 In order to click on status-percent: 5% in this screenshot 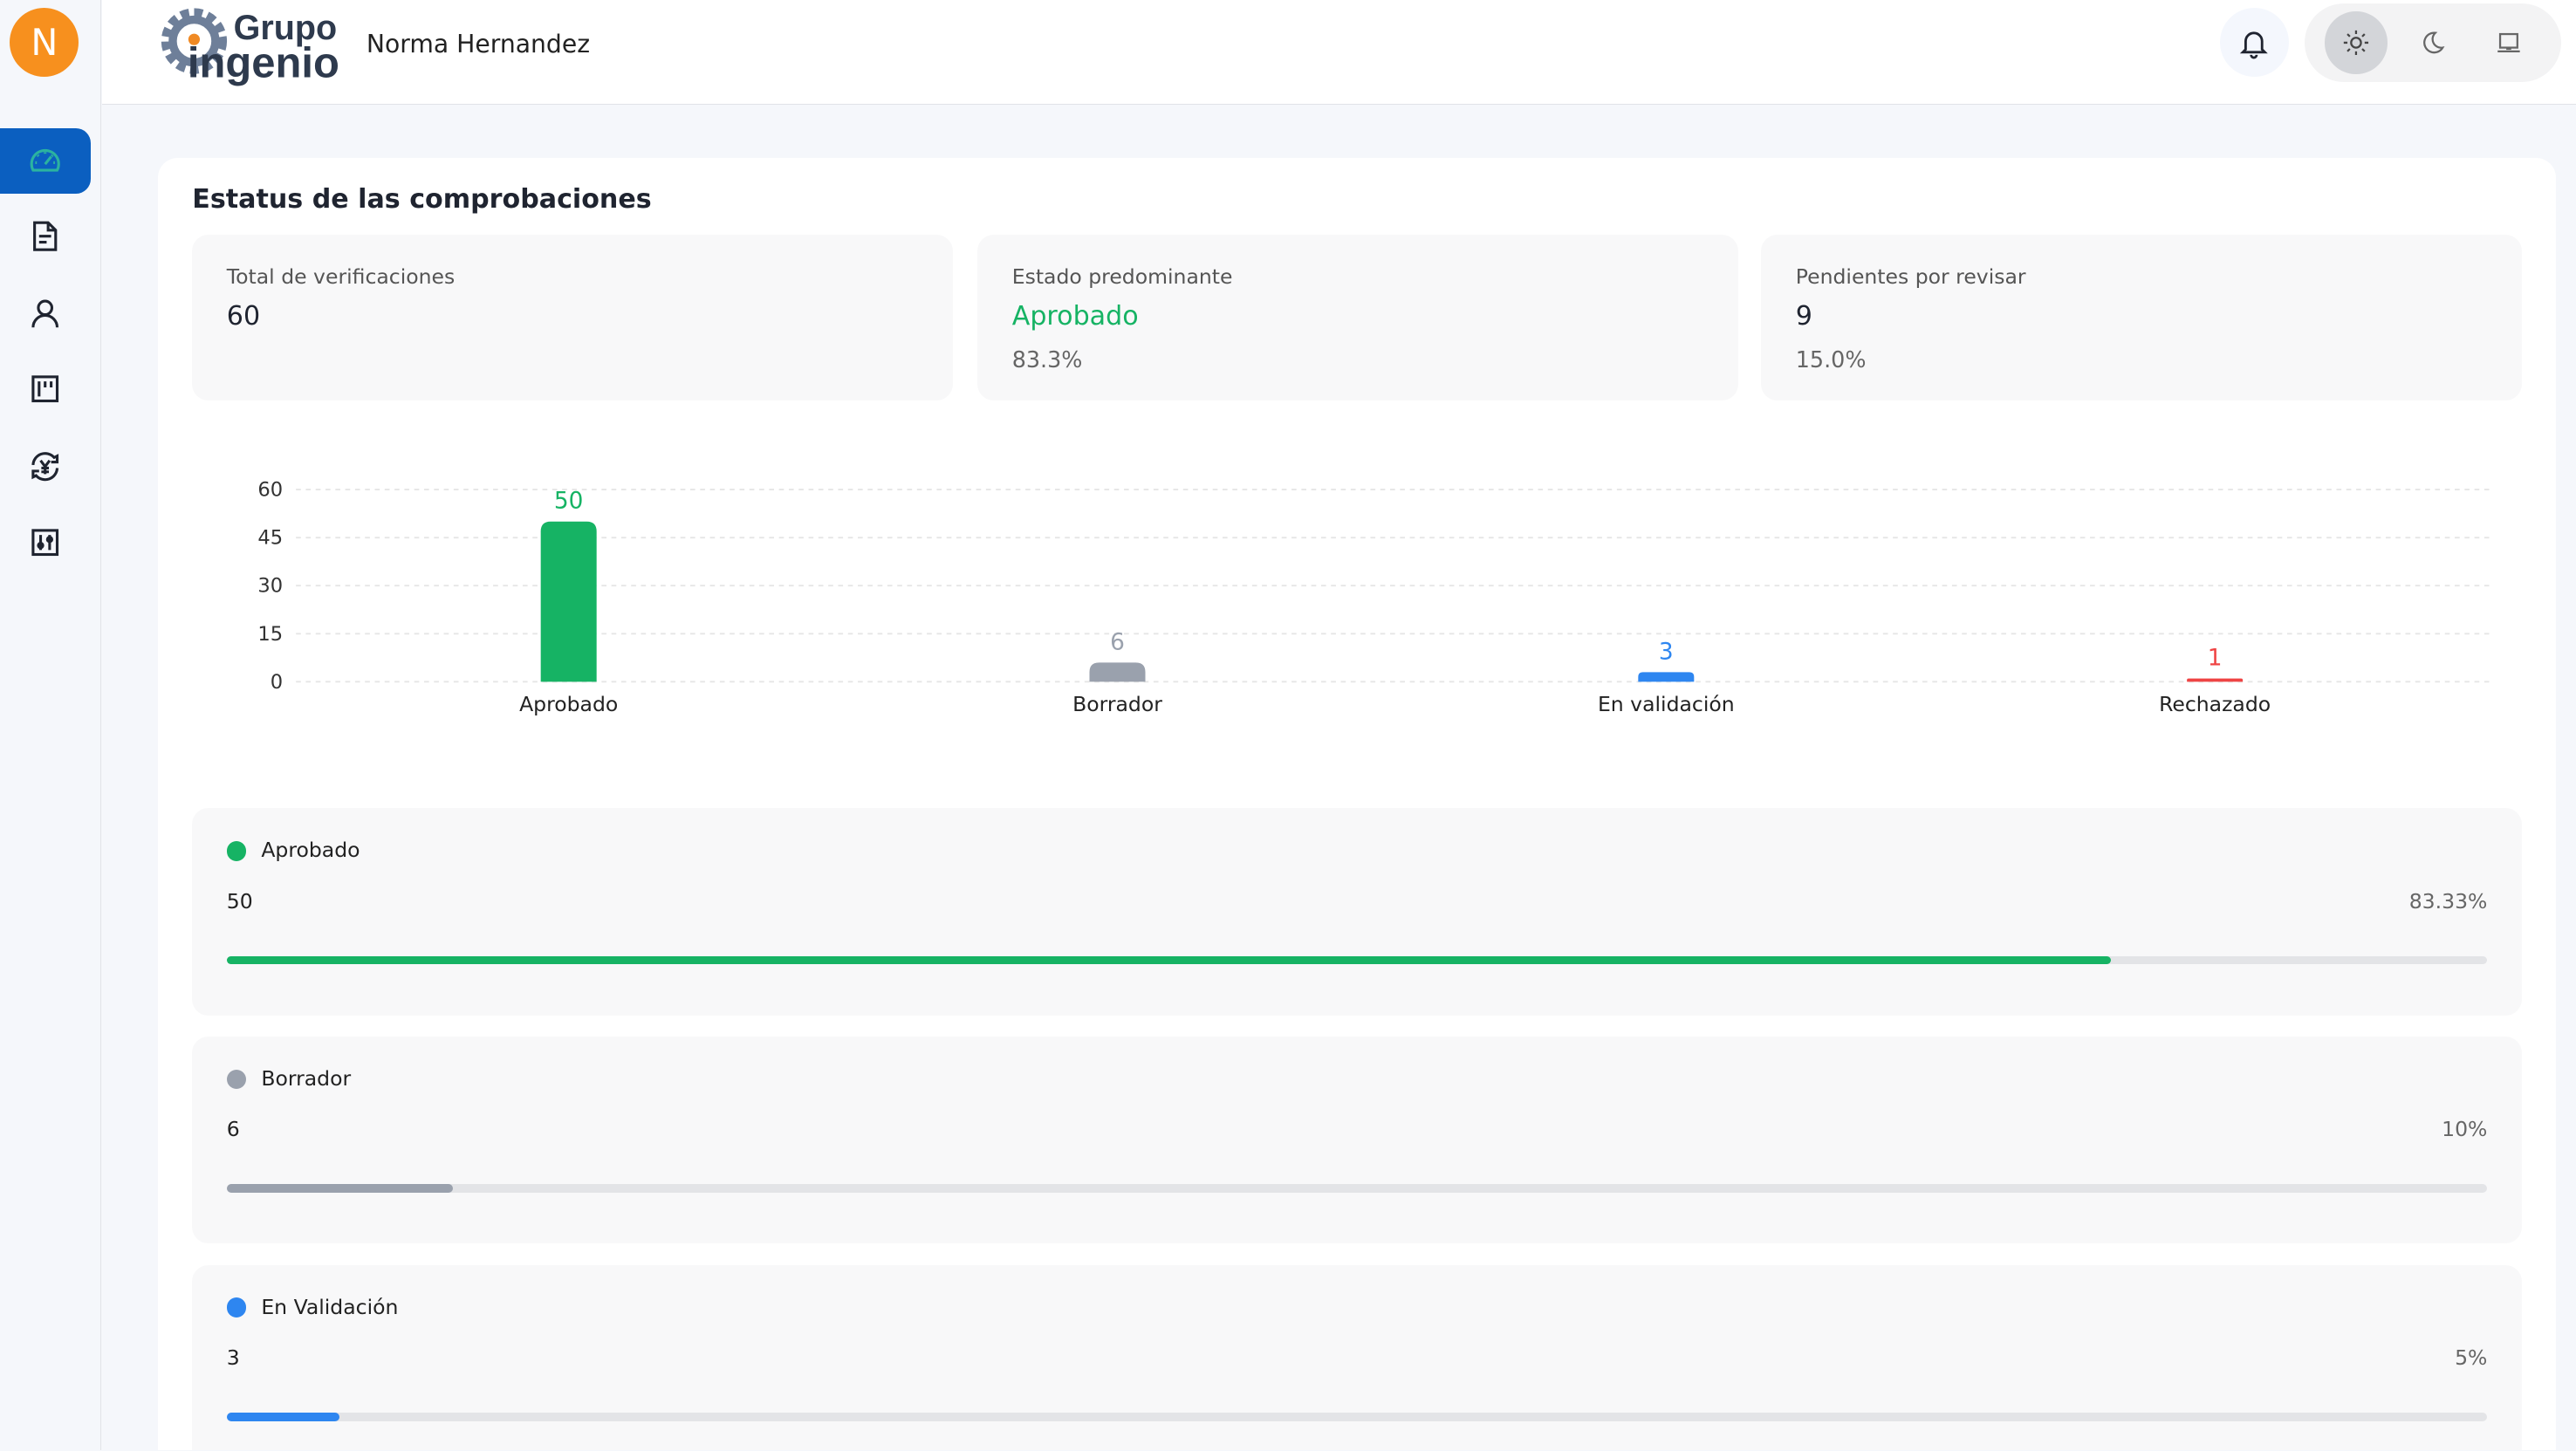, I will do `click(2472, 1357)`.